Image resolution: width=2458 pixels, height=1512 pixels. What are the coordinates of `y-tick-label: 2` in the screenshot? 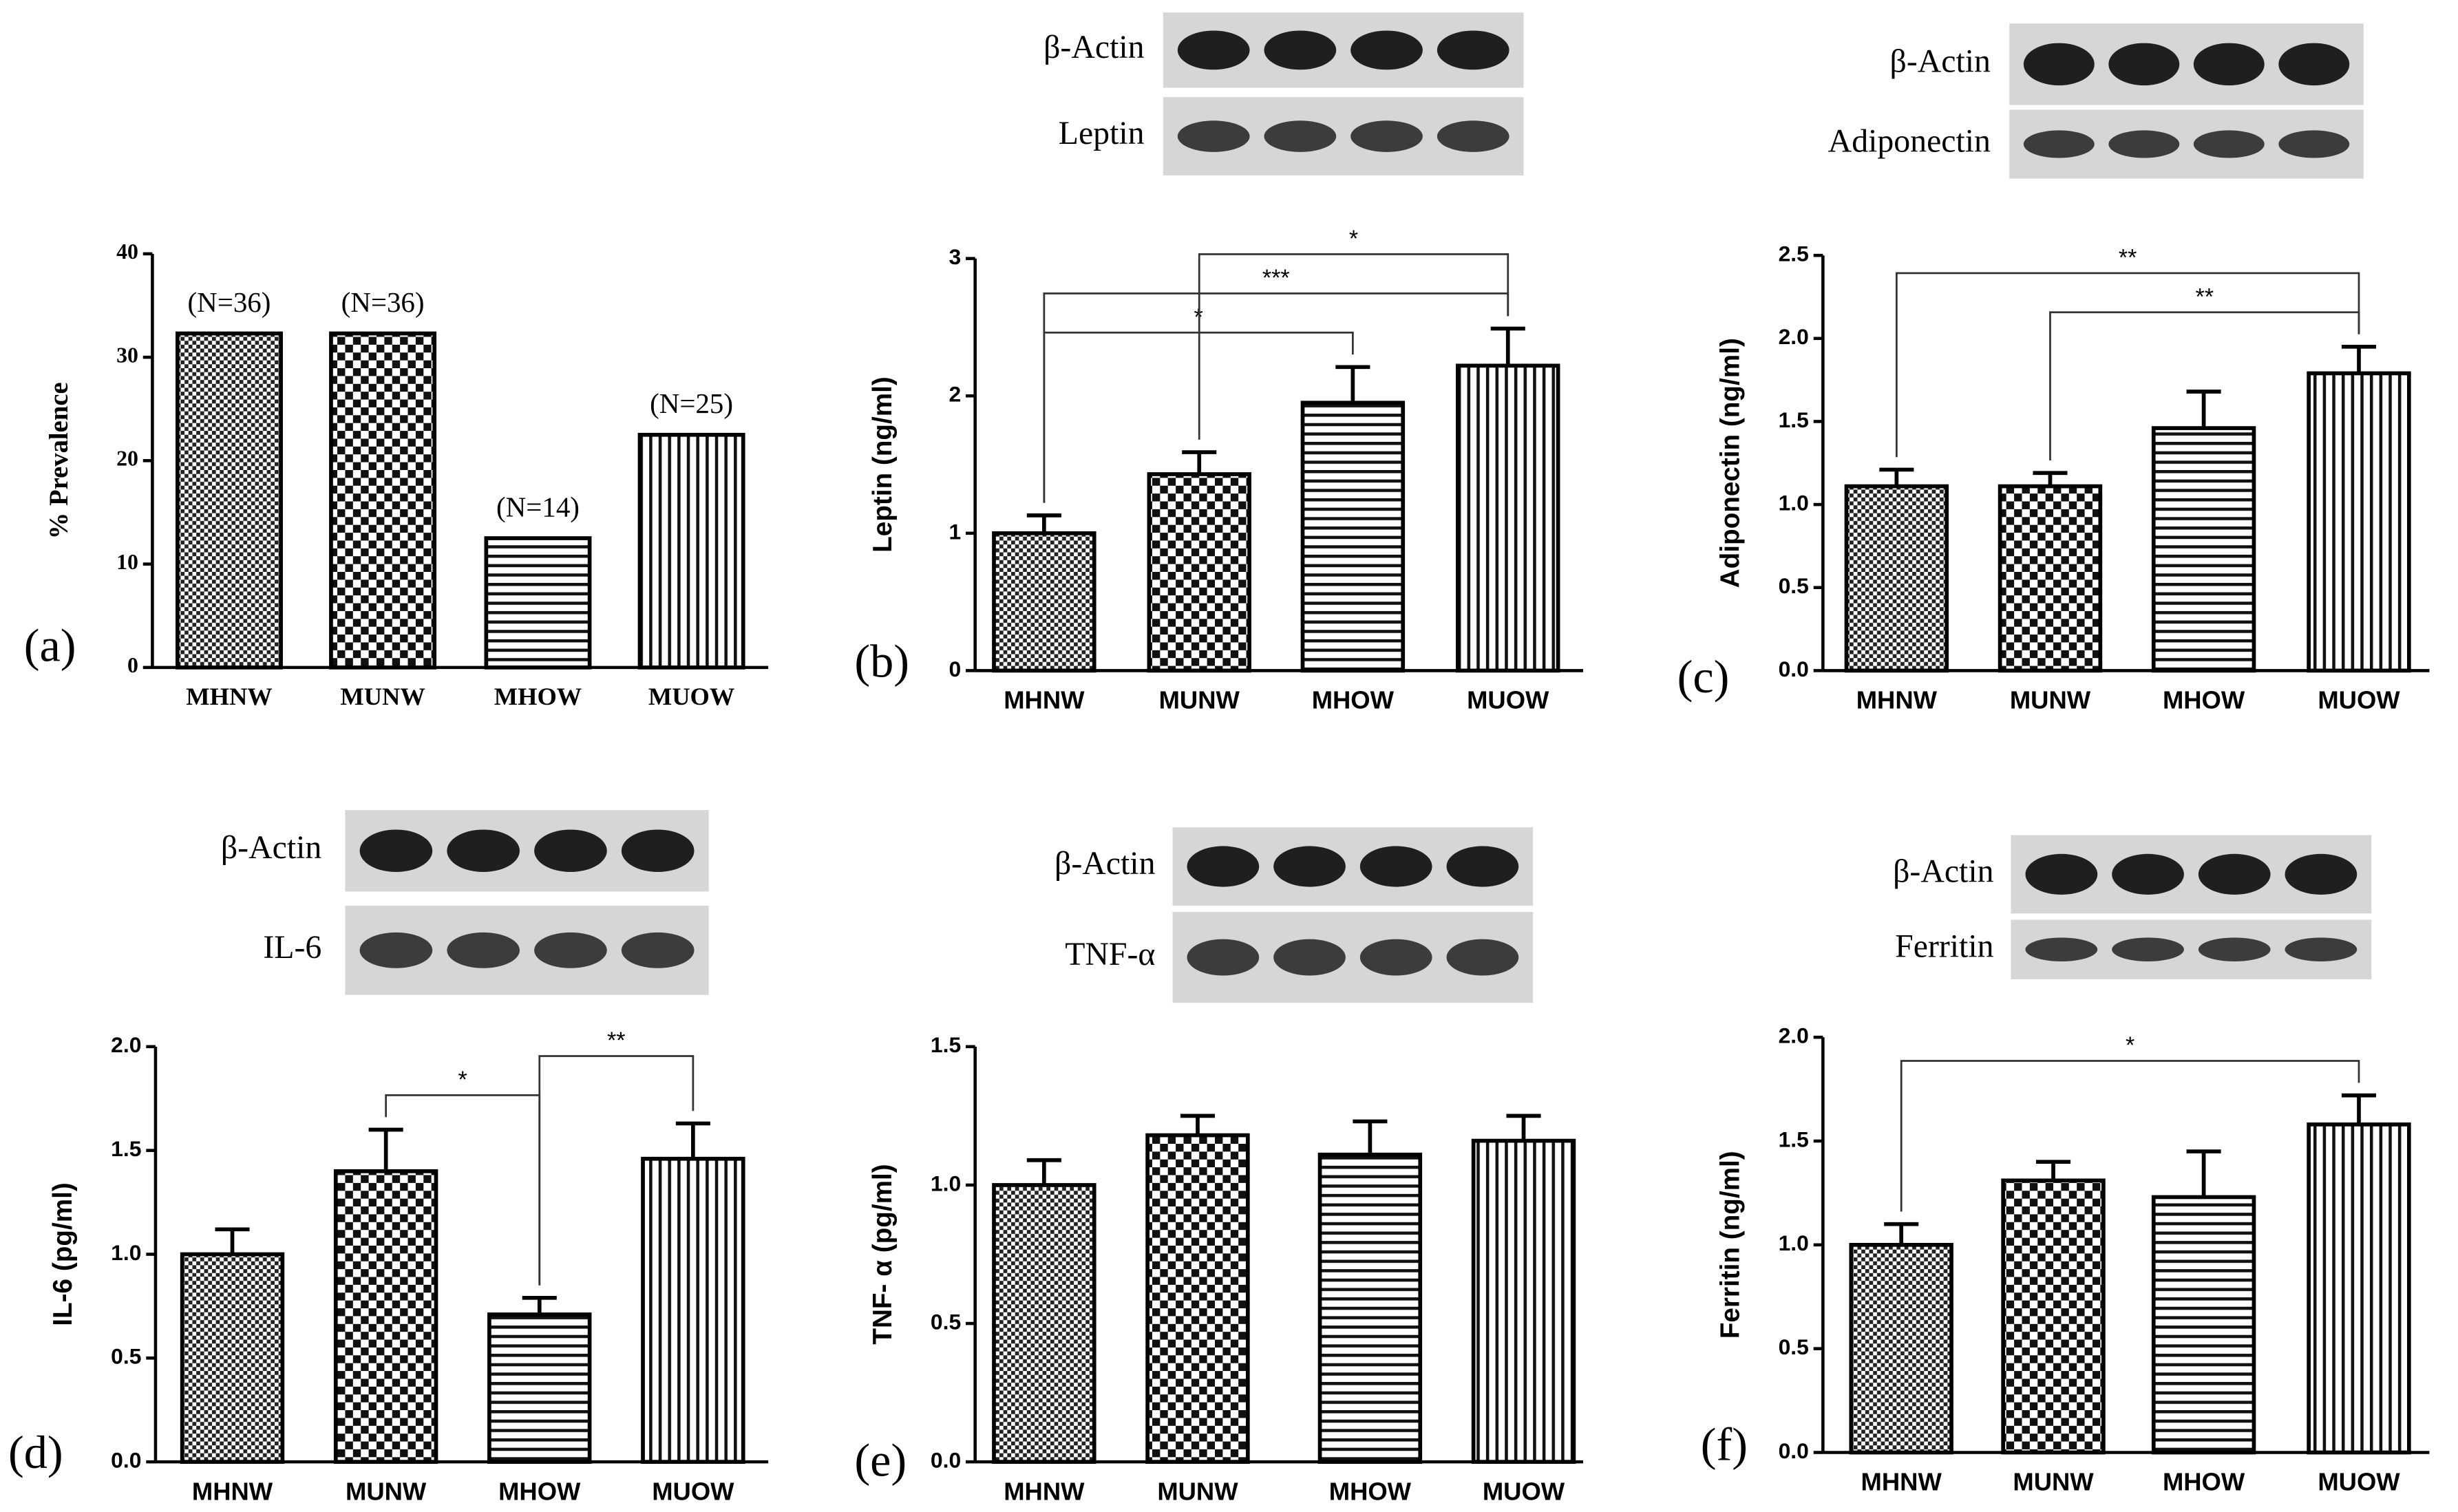 It's located at (955, 394).